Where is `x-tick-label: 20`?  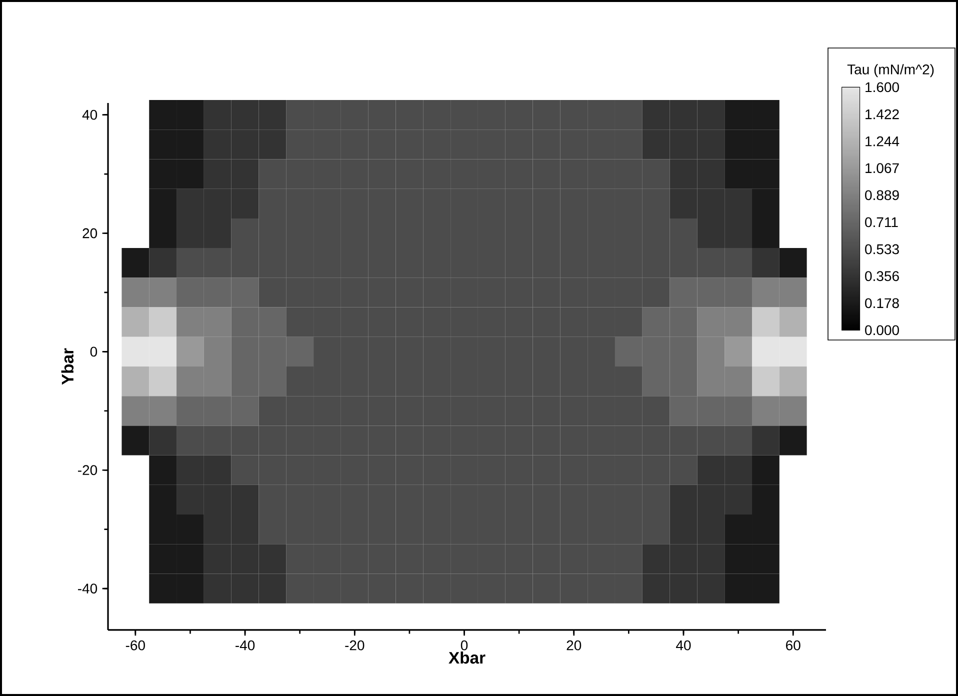 x-tick-label: 20 is located at coordinates (574, 645).